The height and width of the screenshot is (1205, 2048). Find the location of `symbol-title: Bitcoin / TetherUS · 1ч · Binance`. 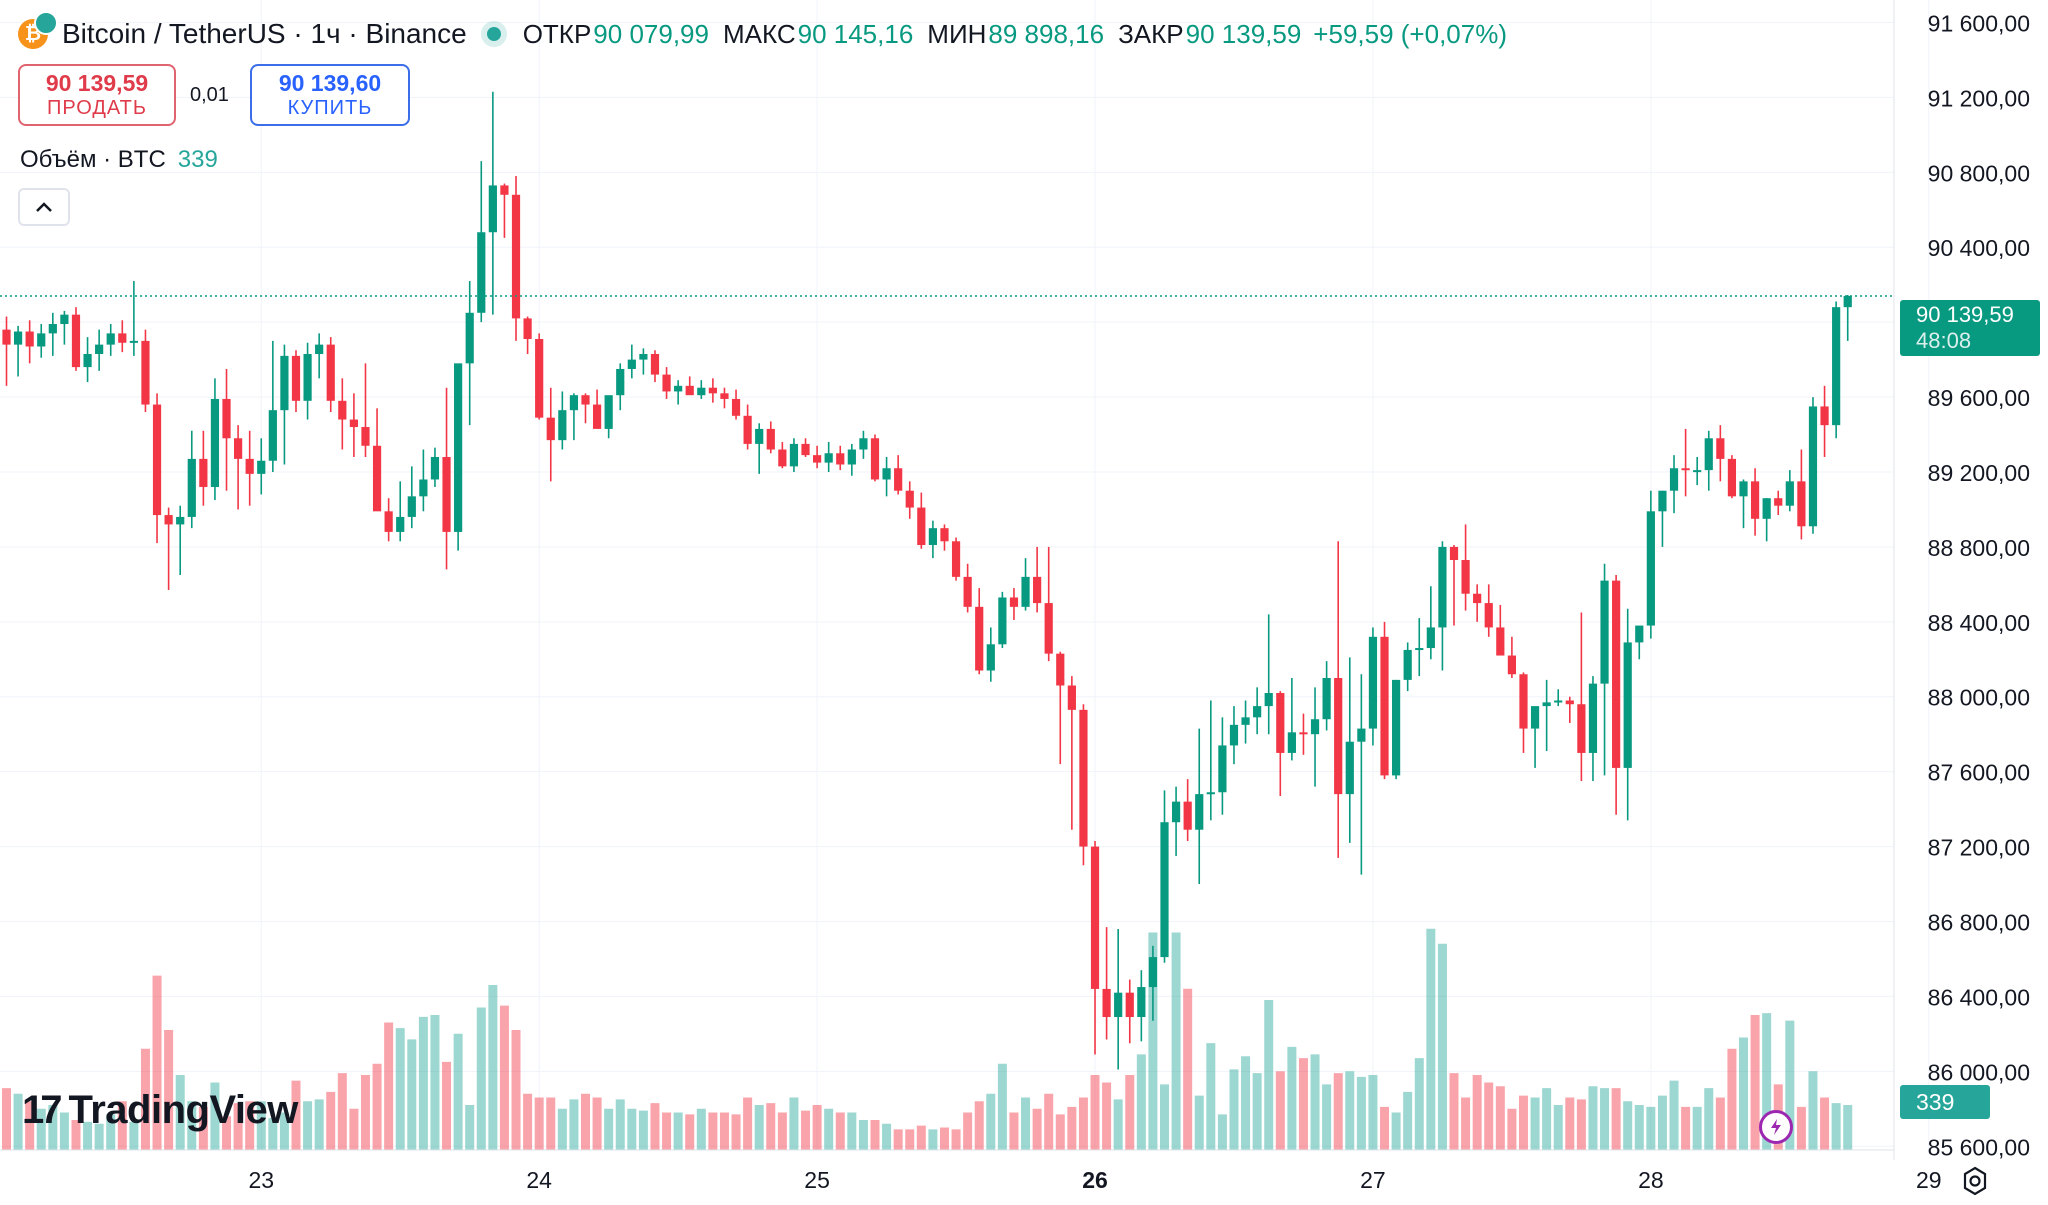

symbol-title: Bitcoin / TetherUS · 1ч · Binance is located at coordinates (264, 33).